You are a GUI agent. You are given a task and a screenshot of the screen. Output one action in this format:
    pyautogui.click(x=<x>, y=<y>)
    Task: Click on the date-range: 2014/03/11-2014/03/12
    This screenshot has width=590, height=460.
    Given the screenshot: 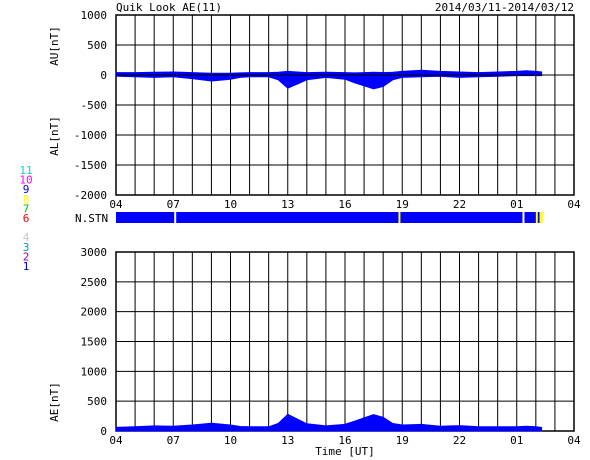 What is the action you would take?
    pyautogui.click(x=504, y=7)
    